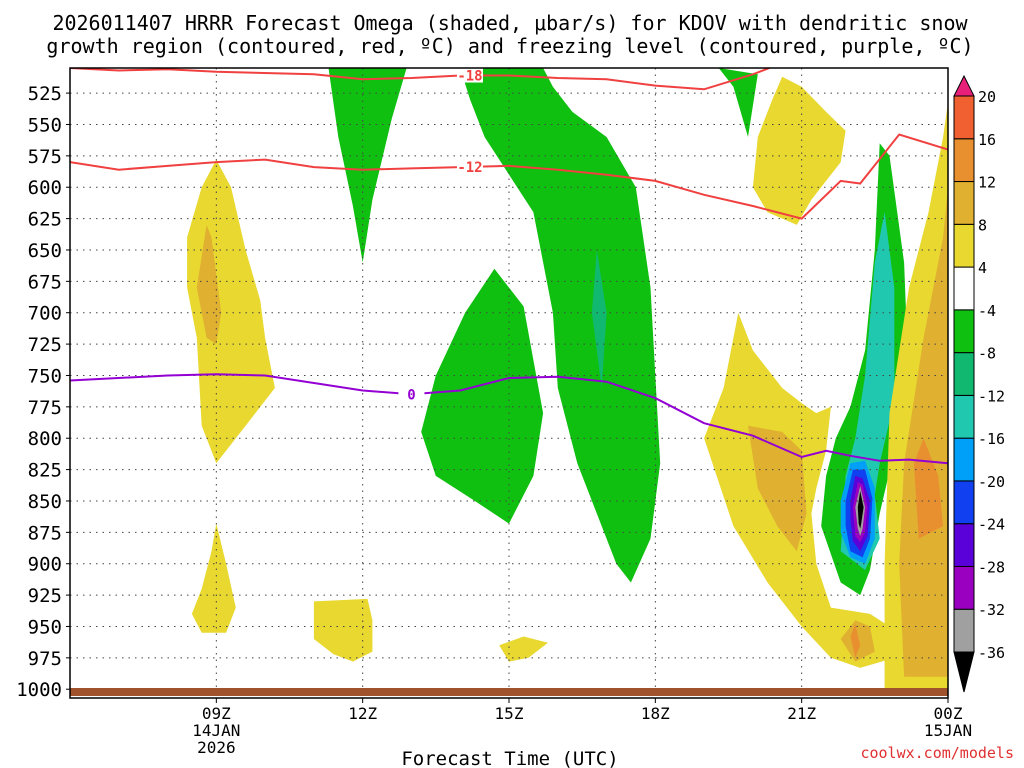  What do you see at coordinates (655, 713) in the screenshot?
I see `x-tick-label-18Z: 18Z` at bounding box center [655, 713].